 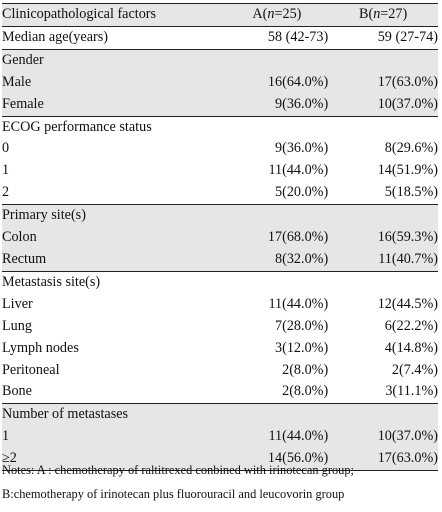 I want to click on group-a-value: 14(56.0%), so click(x=277, y=460).